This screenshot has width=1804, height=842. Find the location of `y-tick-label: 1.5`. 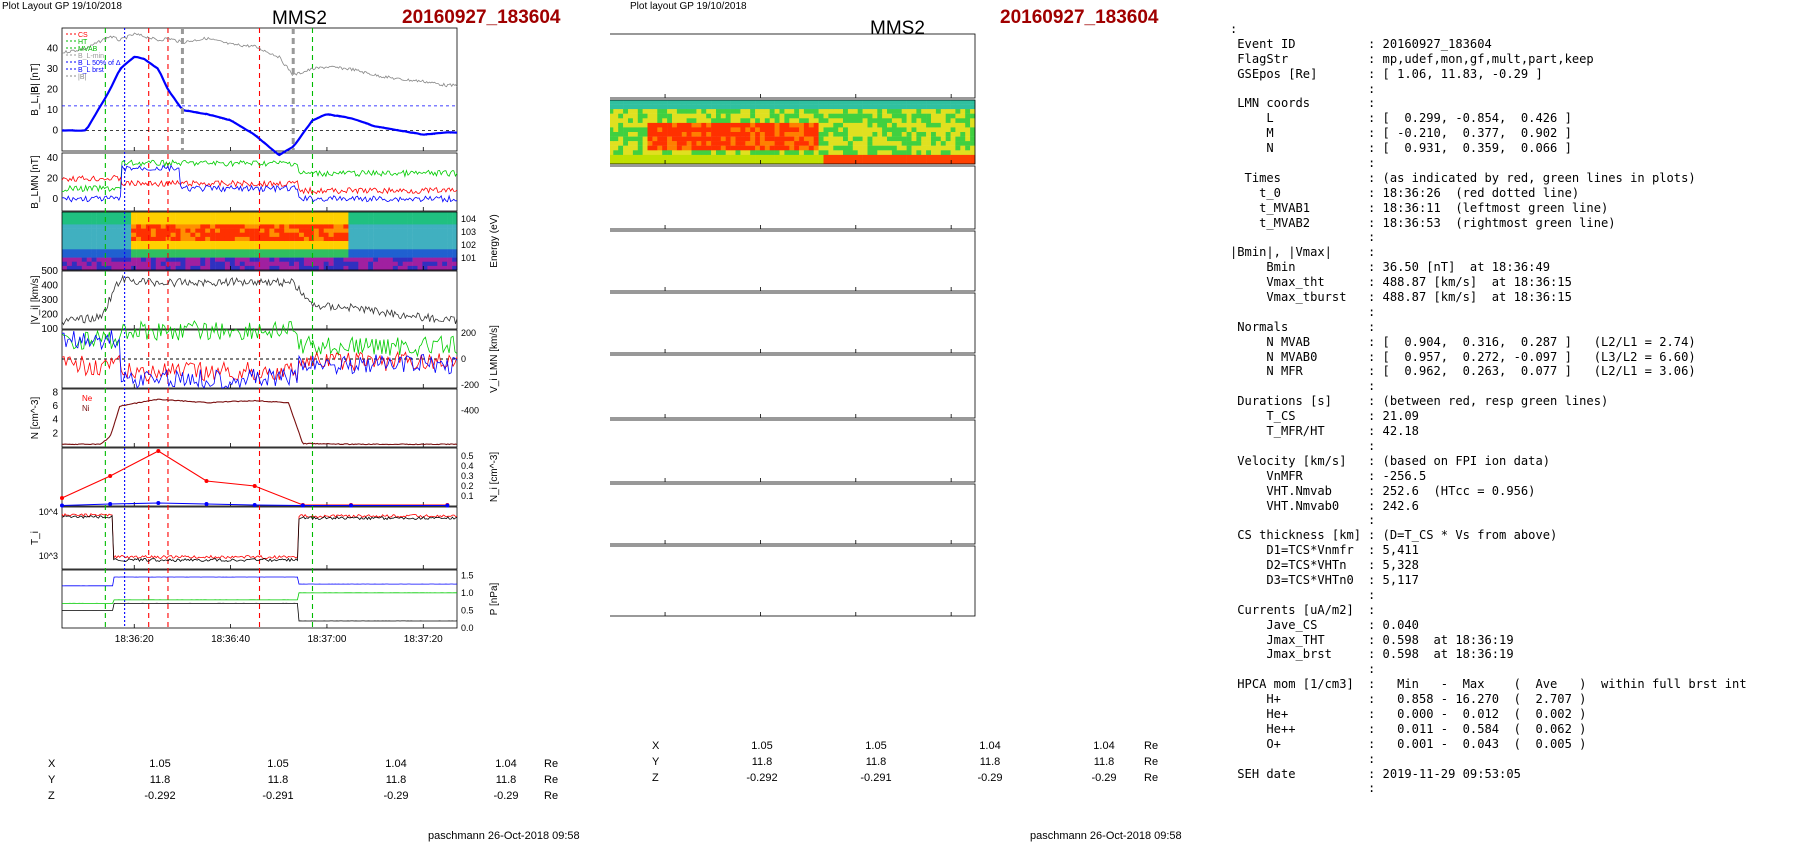

y-tick-label: 1.5 is located at coordinates (467, 575).